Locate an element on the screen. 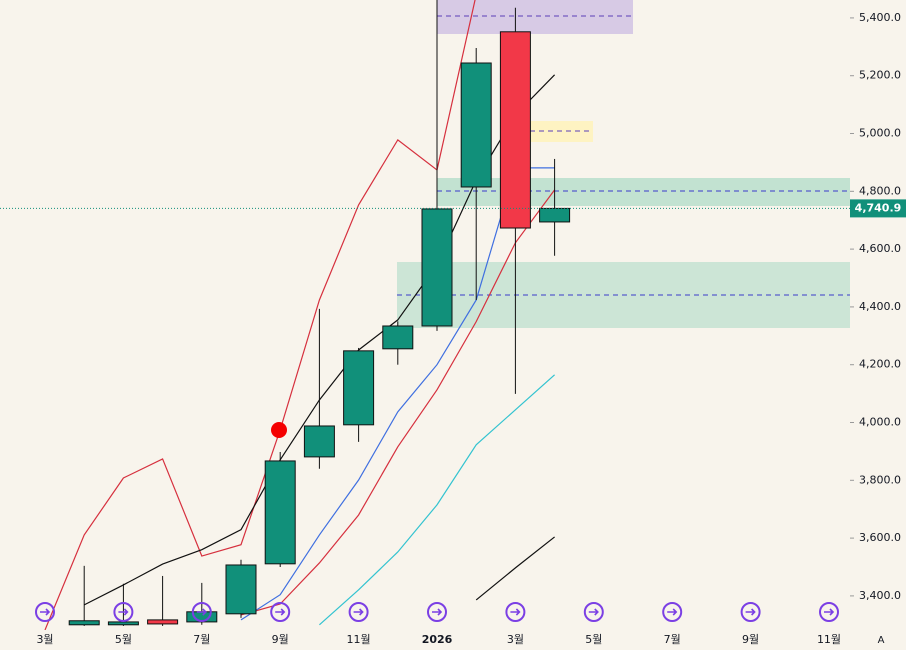 This screenshot has height=650, width=906. y-tick-label: 4,800.0 is located at coordinates (880, 190).